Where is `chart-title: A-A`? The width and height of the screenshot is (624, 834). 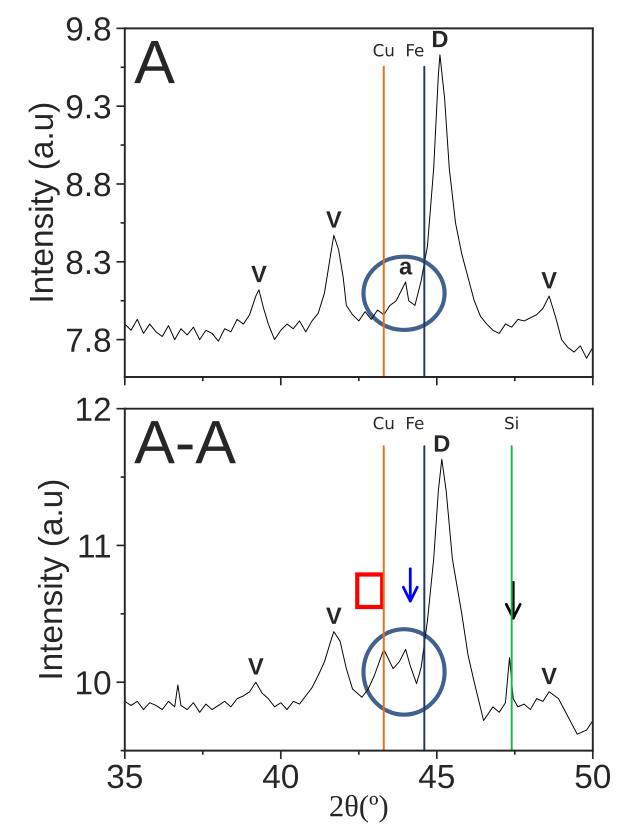 chart-title: A-A is located at coordinates (185, 442).